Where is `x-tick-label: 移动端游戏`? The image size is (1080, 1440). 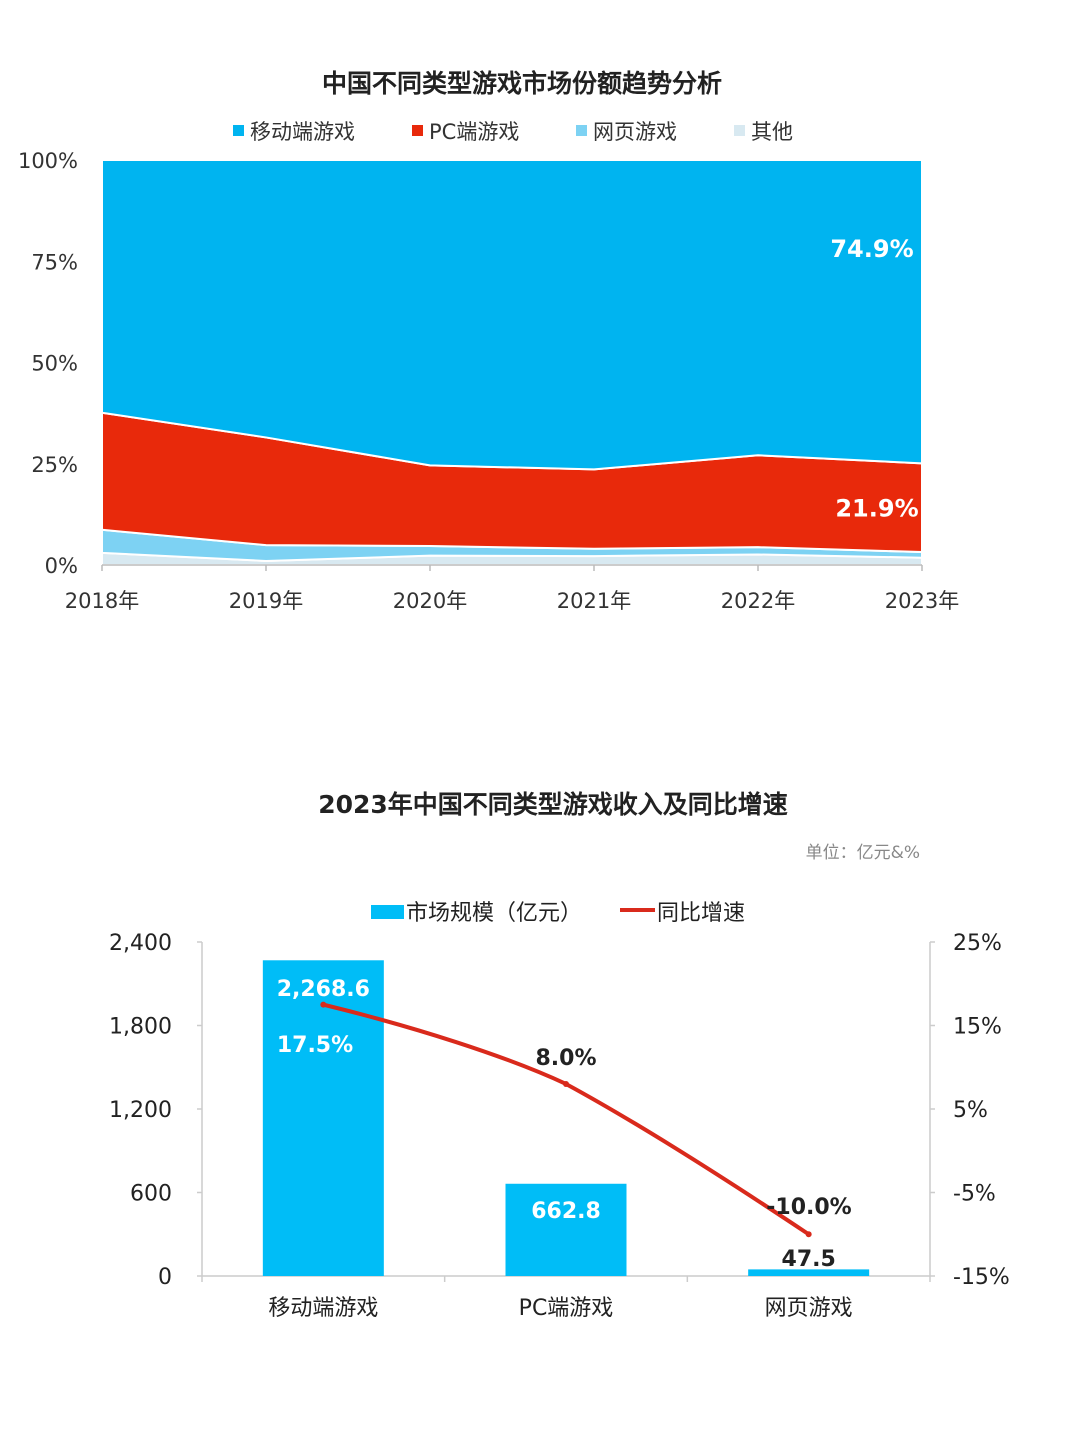
x-tick-label: 移动端游戏 is located at coordinates (323, 1308).